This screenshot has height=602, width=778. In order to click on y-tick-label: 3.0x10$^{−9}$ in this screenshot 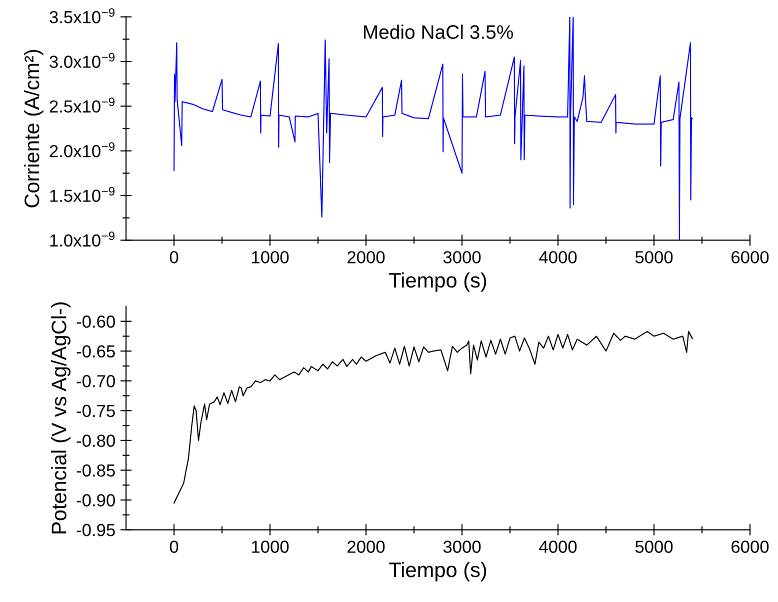, I will do `click(82, 60)`.